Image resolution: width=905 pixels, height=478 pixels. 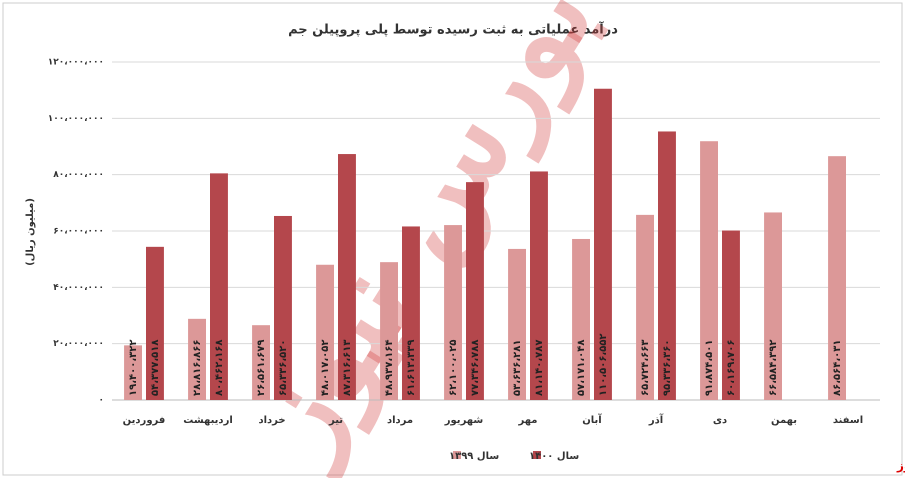 I want to click on value-label: ۱۱۰،۵۰۶،۵۵۲, so click(x=603, y=364).